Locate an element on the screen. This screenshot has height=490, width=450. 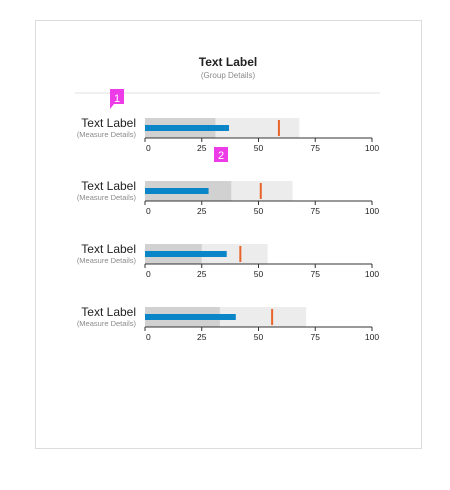
chart-title: Text Label is located at coordinates (228, 62).